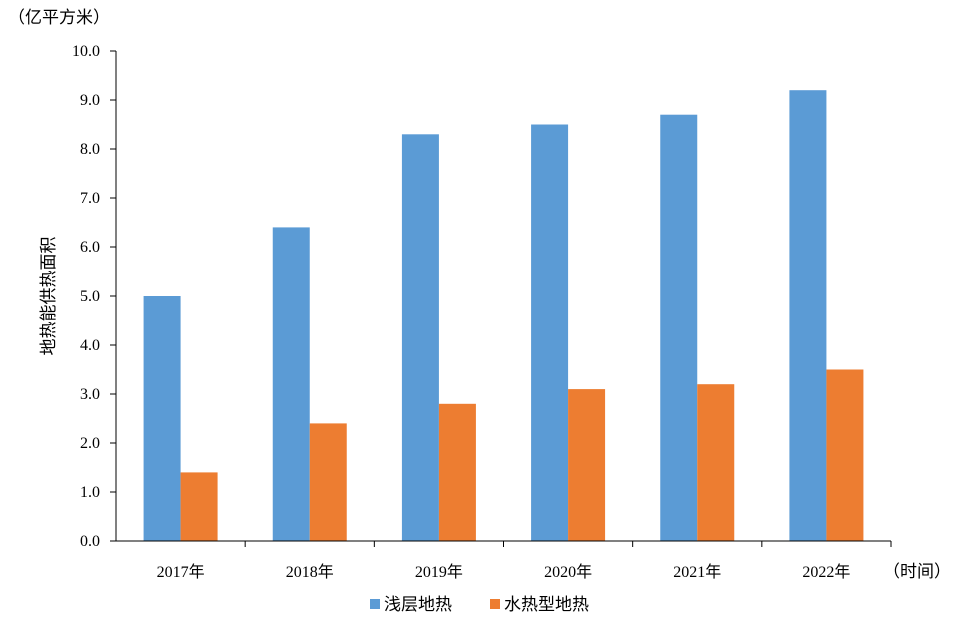 Image resolution: width=953 pixels, height=626 pixels. I want to click on bar-shallow-2019年, so click(420, 338).